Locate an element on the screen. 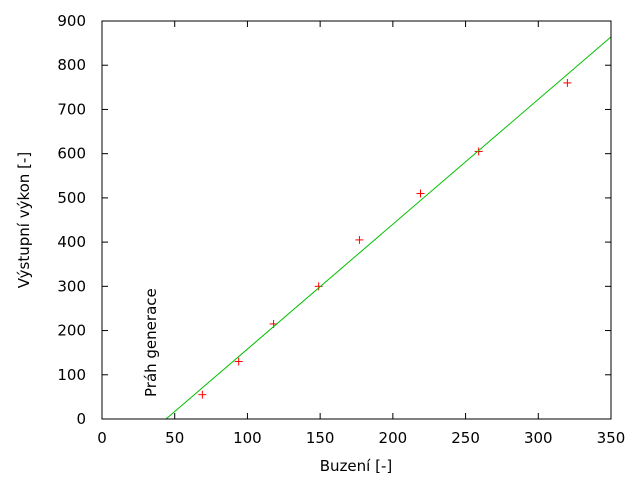 The width and height of the screenshot is (640, 484). y-tick-label: 600 is located at coordinates (71, 154).